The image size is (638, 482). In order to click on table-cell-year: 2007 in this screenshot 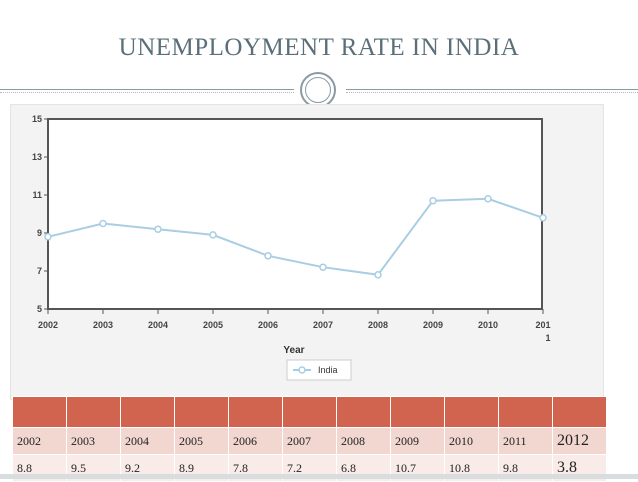, I will do `click(309, 441)`.